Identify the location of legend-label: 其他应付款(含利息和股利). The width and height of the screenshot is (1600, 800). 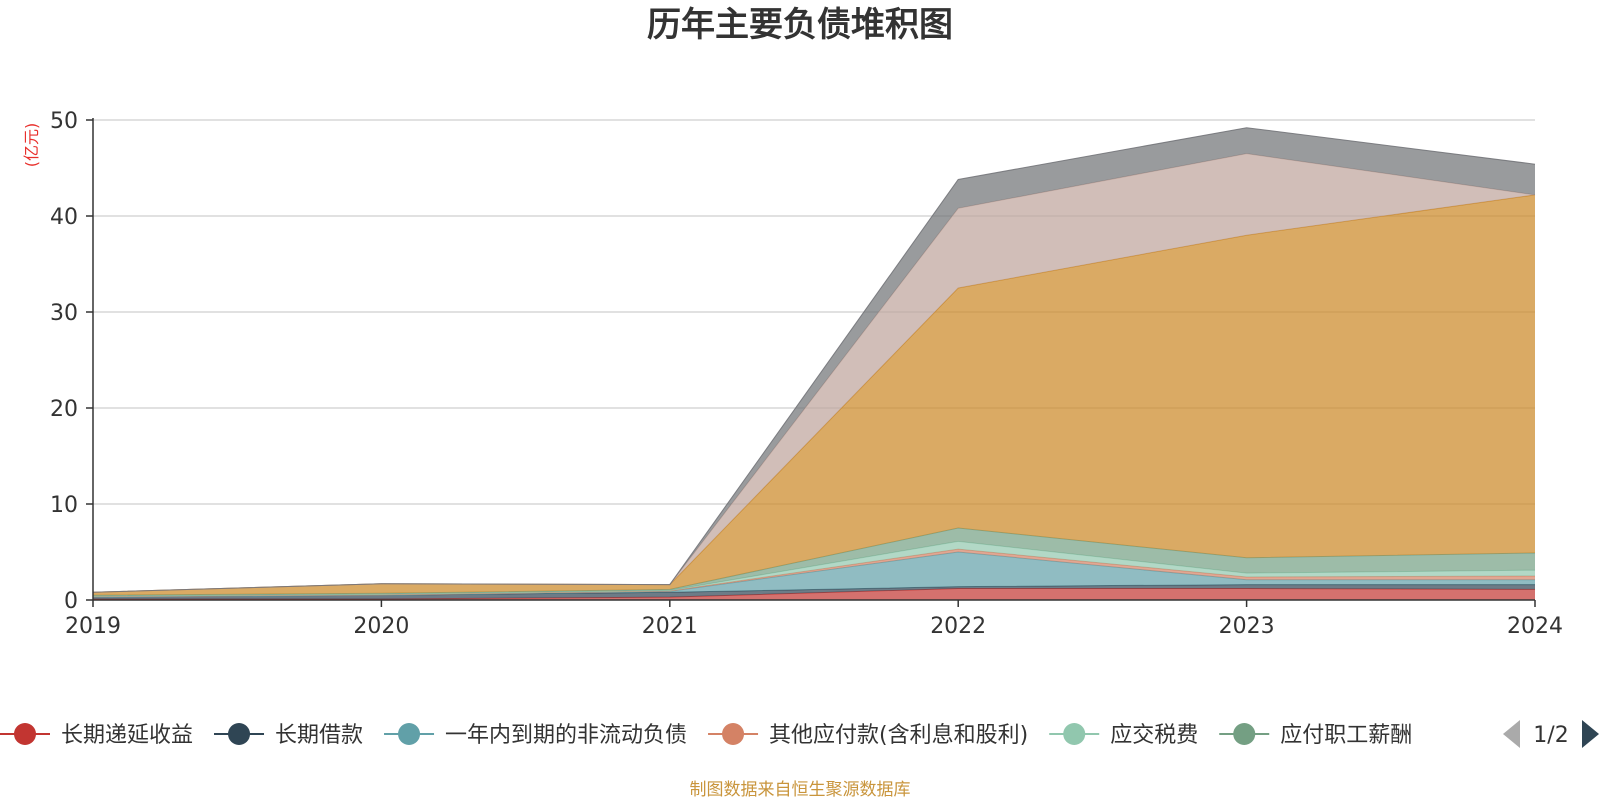
(898, 735).